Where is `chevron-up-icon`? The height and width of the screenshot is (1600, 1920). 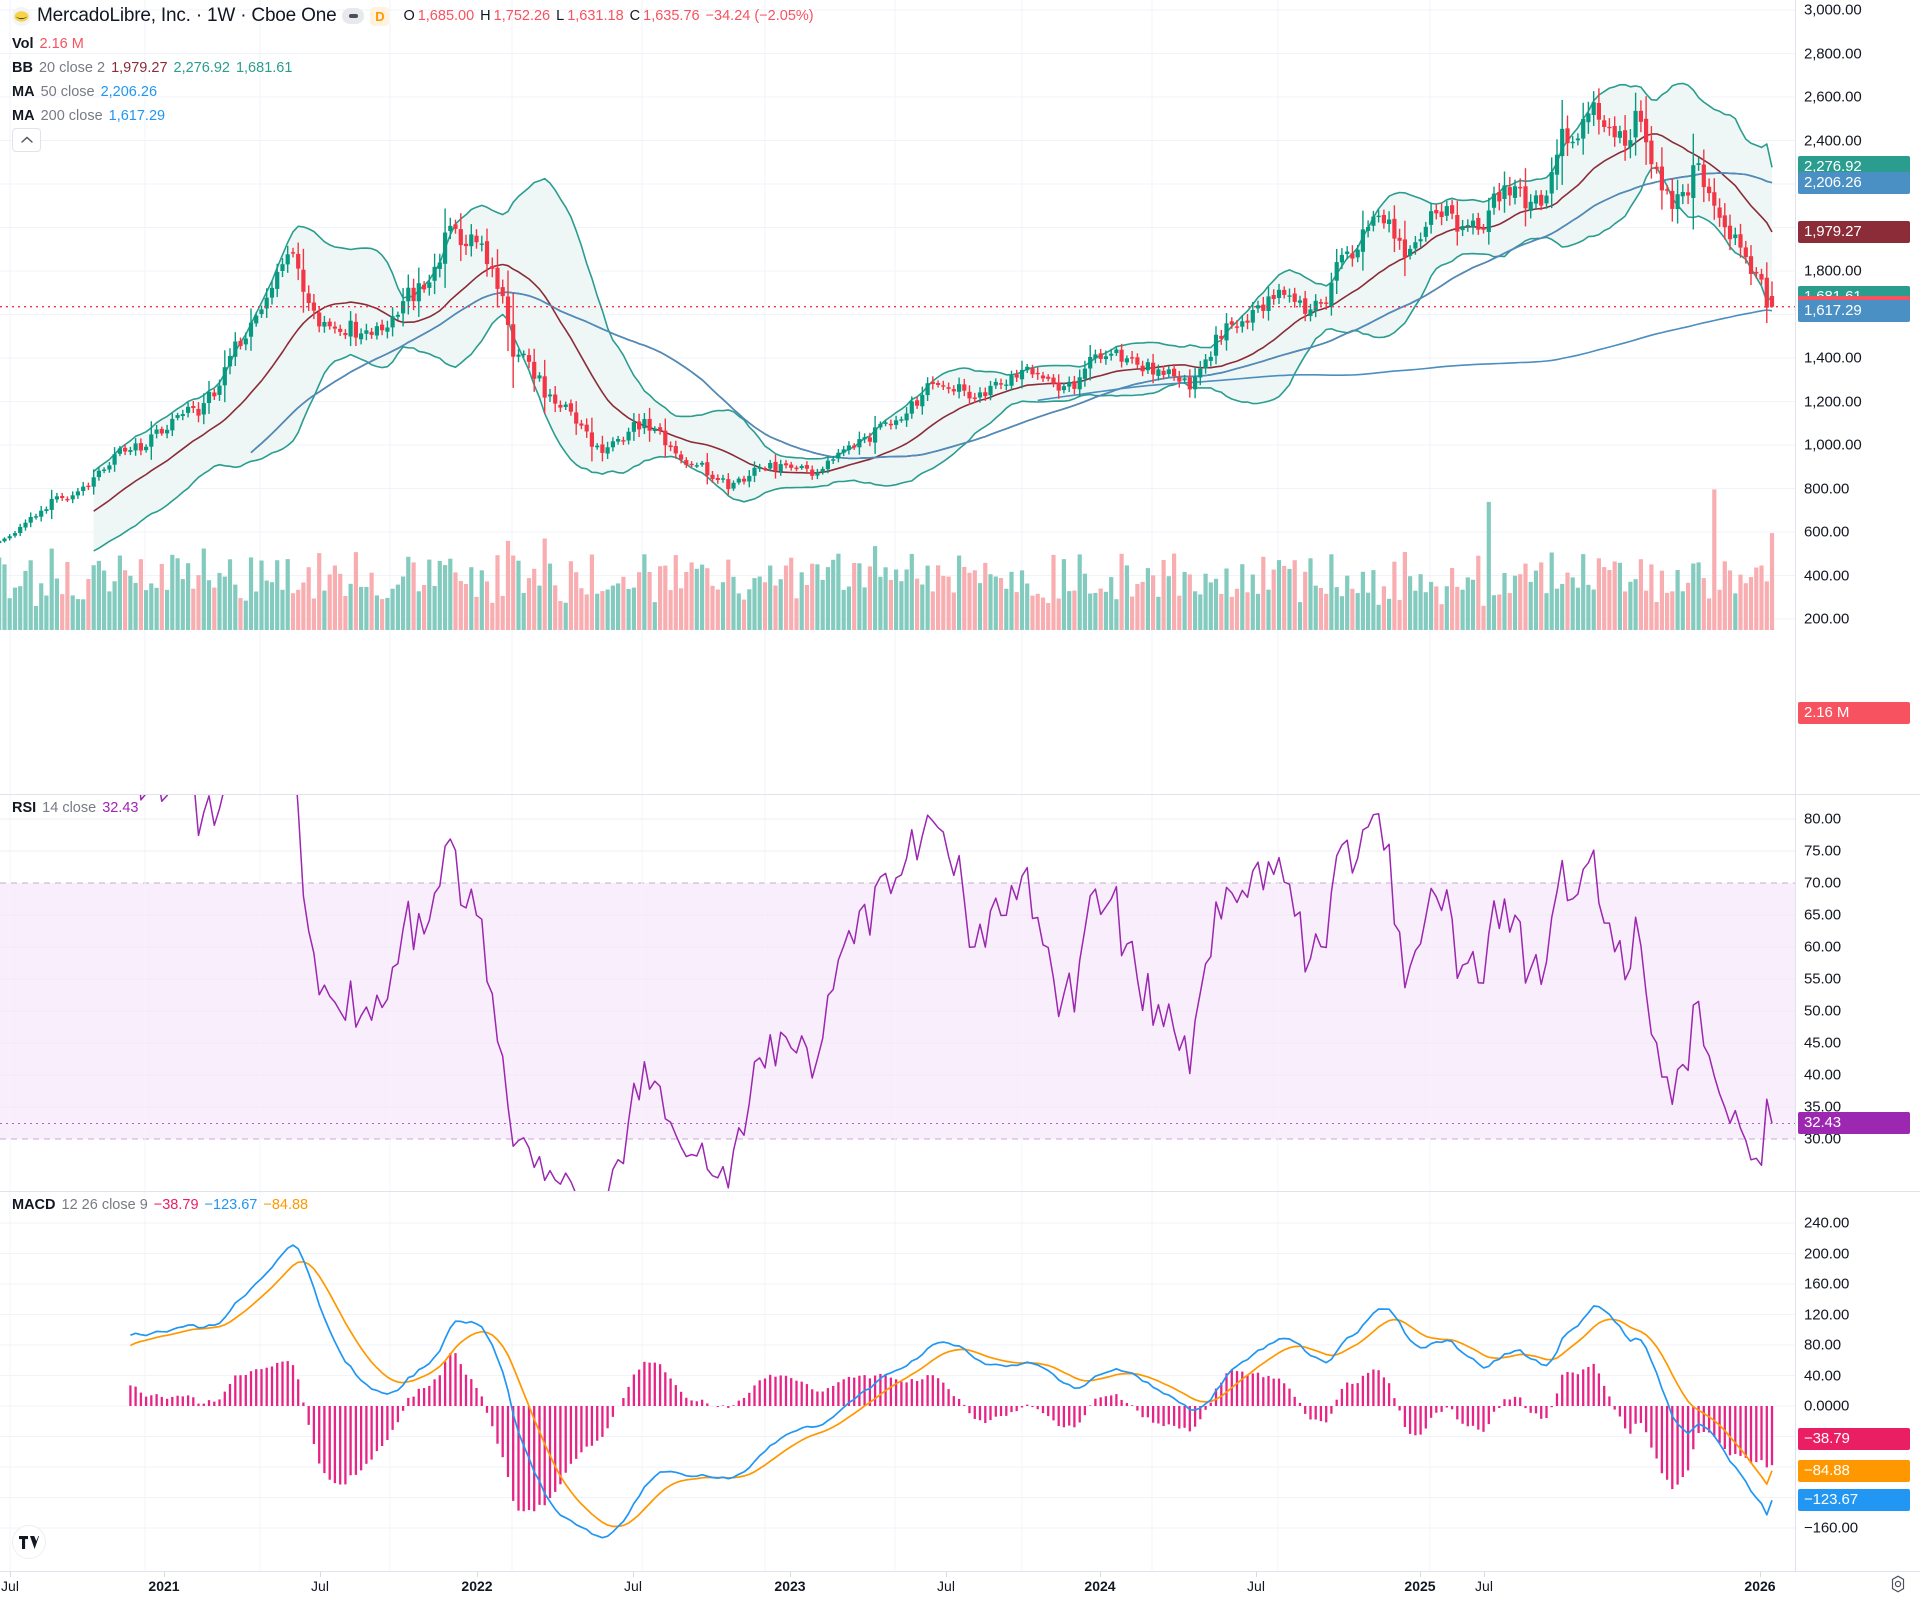
chevron-up-icon is located at coordinates (26, 139).